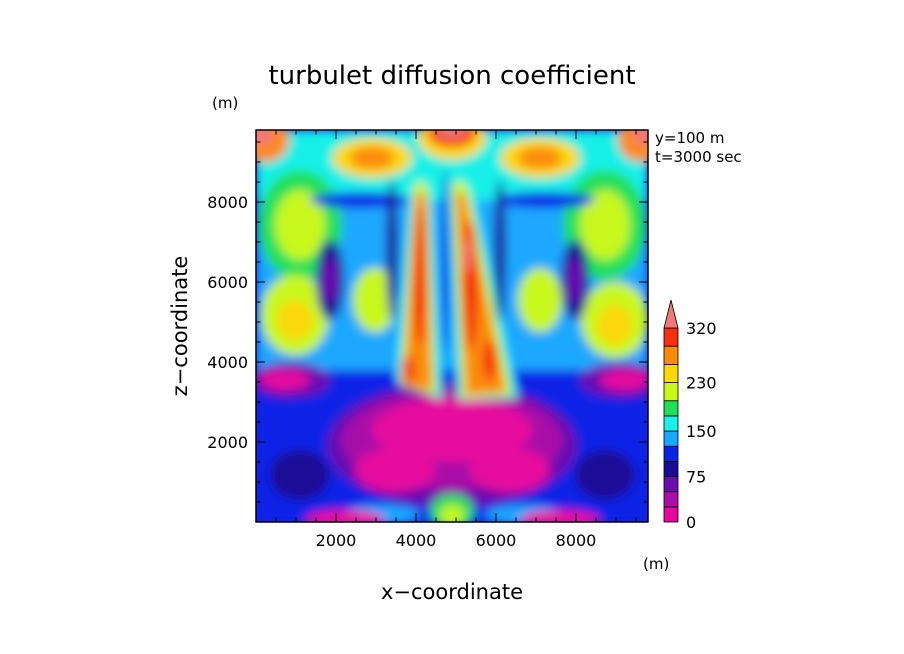  Describe the element at coordinates (656, 564) in the screenshot. I see `x-unit-label: (m)` at that location.